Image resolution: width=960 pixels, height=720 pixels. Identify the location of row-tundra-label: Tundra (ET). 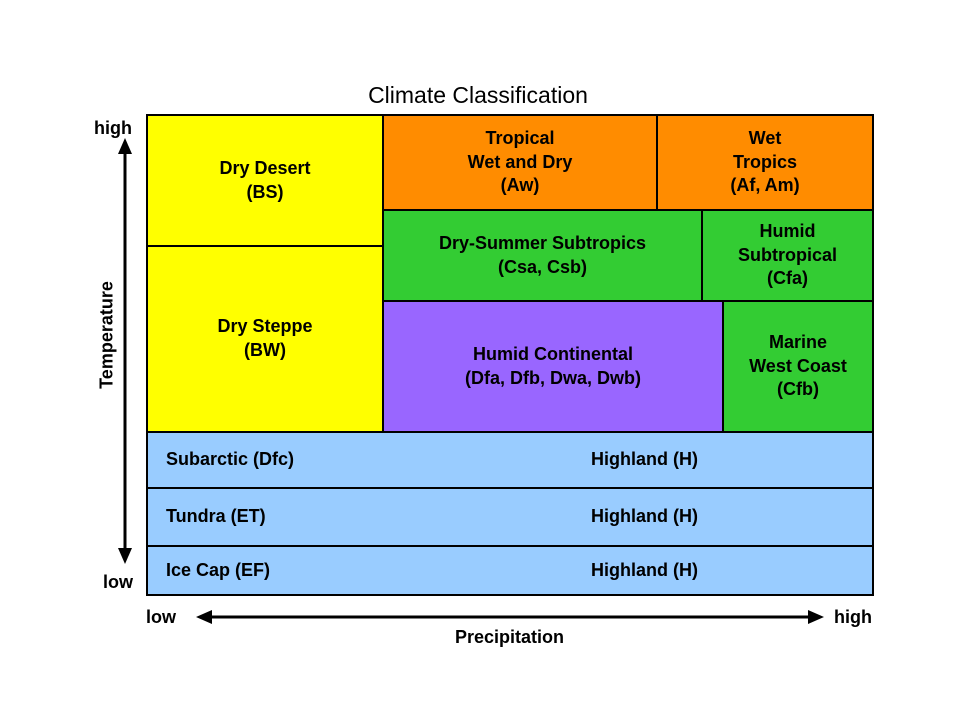
(216, 516).